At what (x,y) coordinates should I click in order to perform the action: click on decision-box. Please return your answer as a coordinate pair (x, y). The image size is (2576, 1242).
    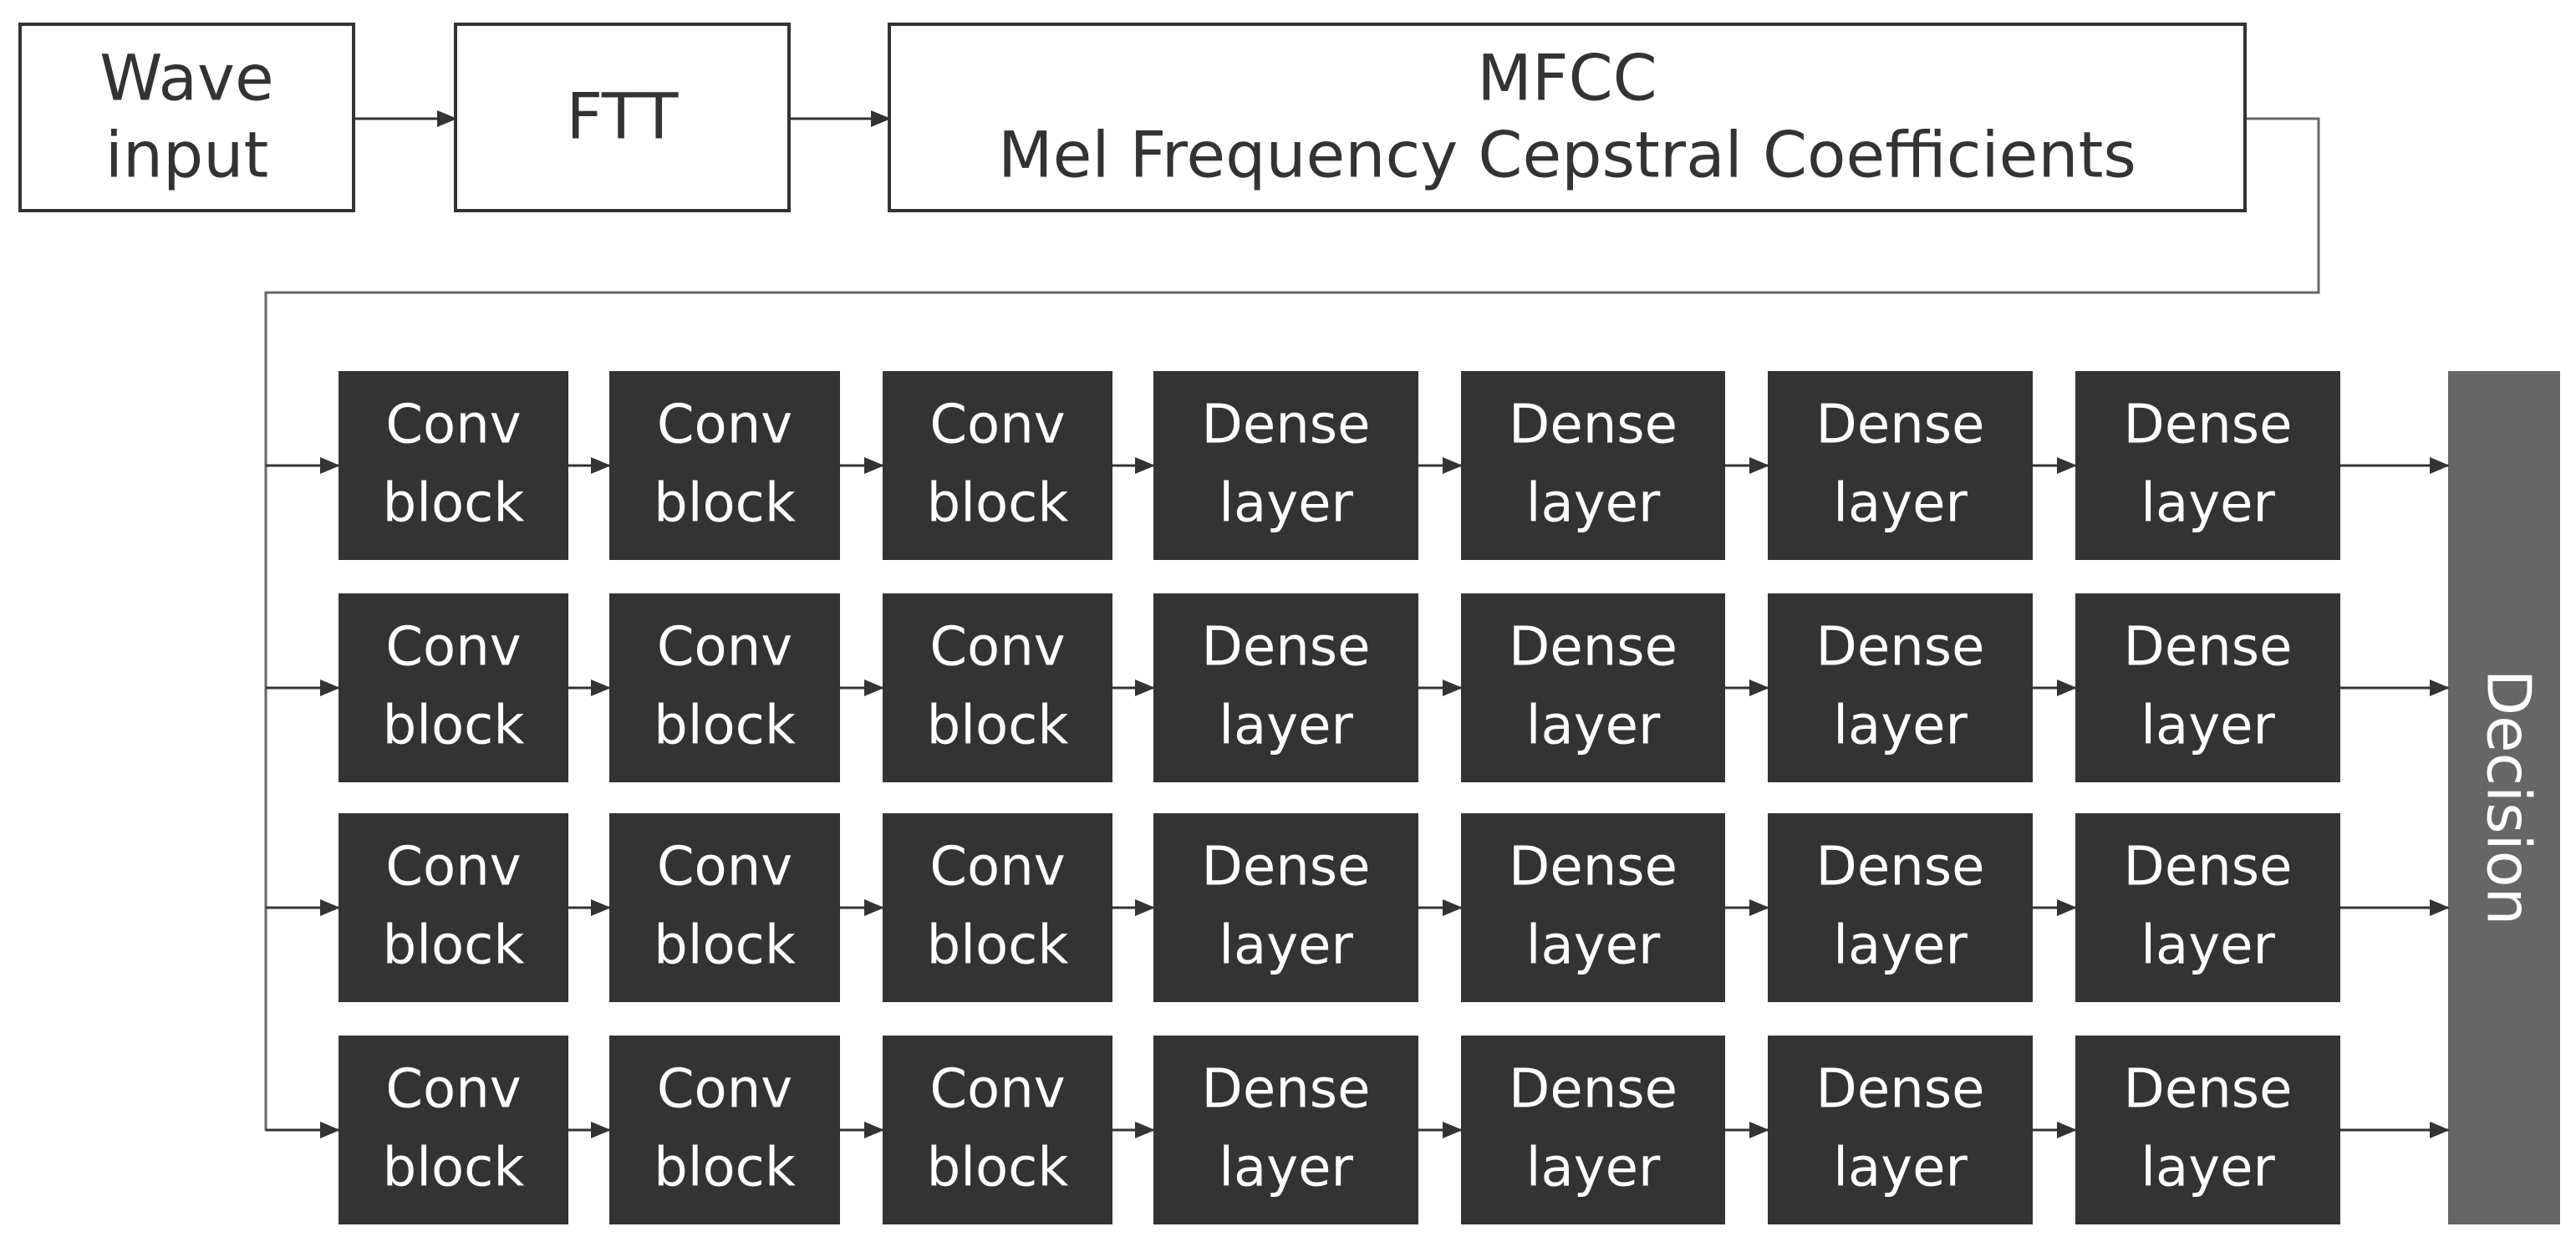
    Looking at the image, I should click on (2504, 797).